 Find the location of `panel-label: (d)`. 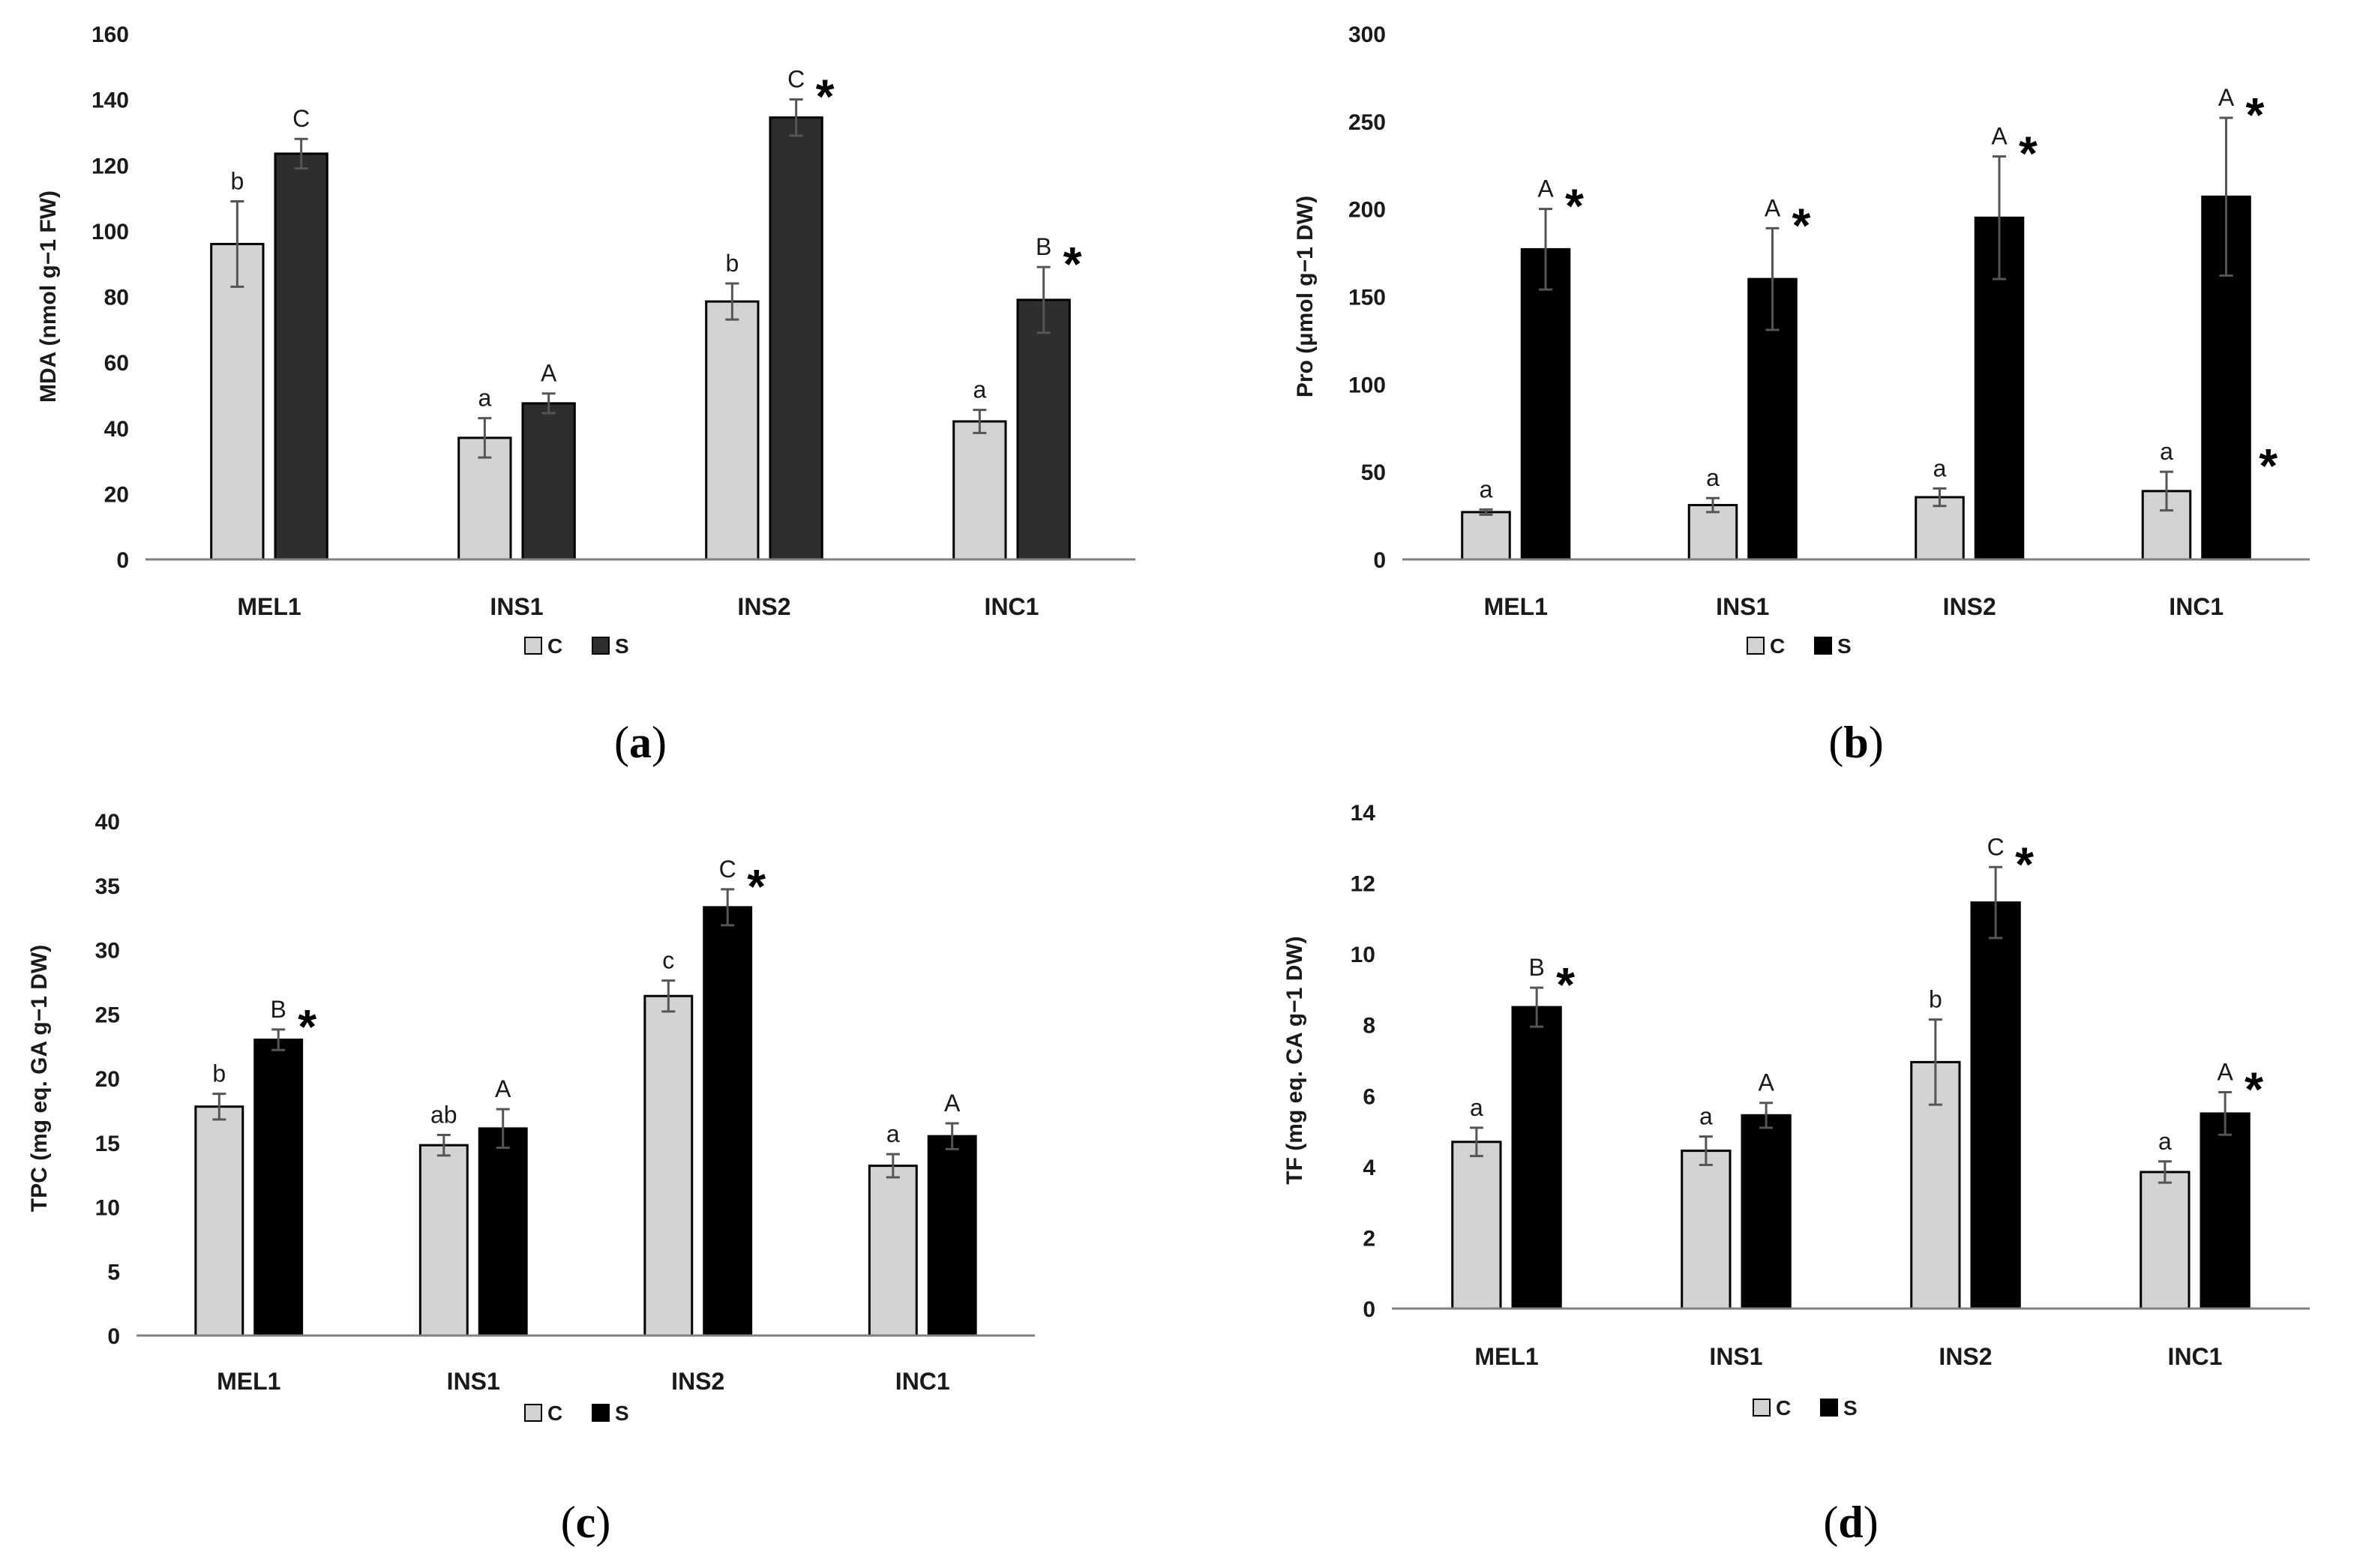

panel-label: (d) is located at coordinates (1850, 1522).